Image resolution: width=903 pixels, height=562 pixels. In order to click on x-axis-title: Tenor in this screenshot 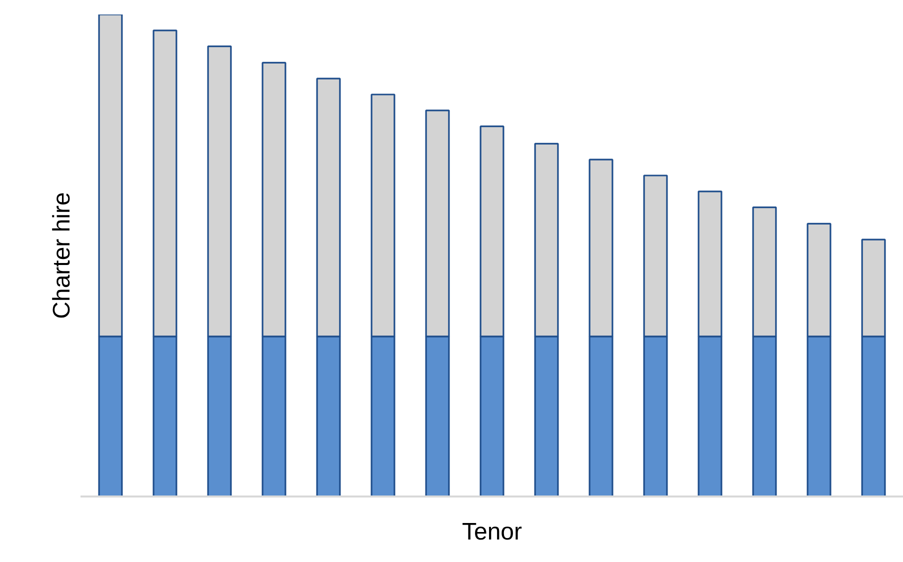, I will do `click(492, 532)`.